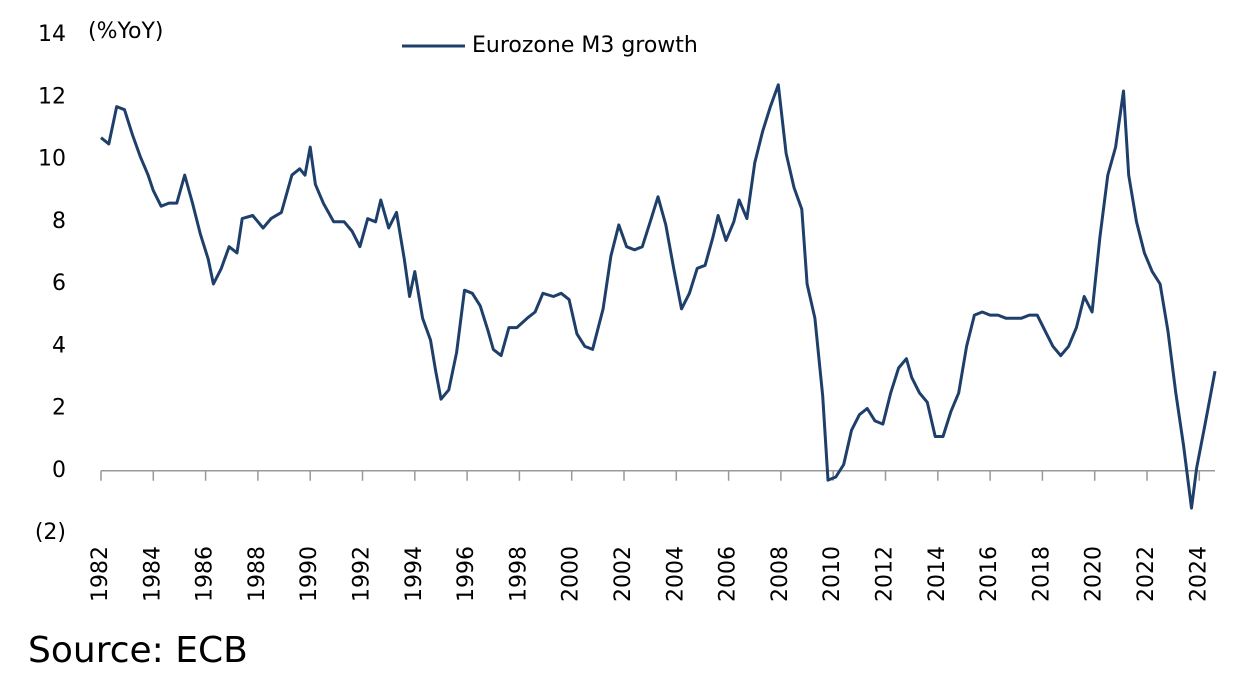  I want to click on y-tick-label: 4, so click(59, 345).